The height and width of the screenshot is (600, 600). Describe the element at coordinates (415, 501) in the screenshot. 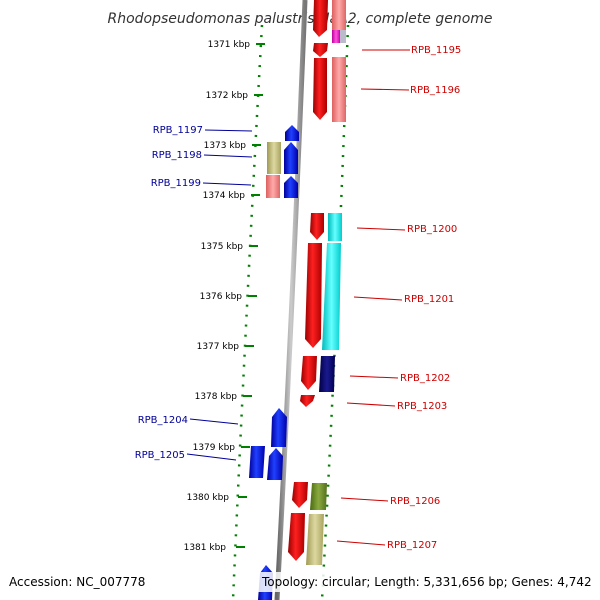

I see `gene-label-rpb-1206: RPB_1206` at that location.